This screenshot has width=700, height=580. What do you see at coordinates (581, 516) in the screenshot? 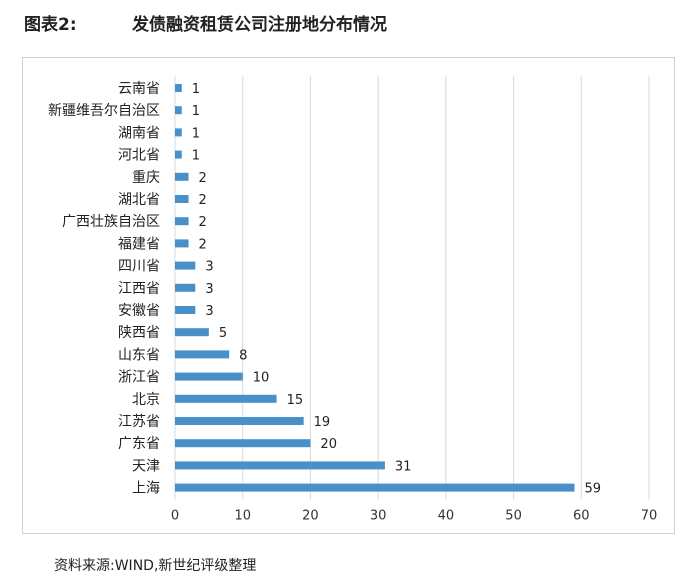
I see `x-tick-label: 60` at bounding box center [581, 516].